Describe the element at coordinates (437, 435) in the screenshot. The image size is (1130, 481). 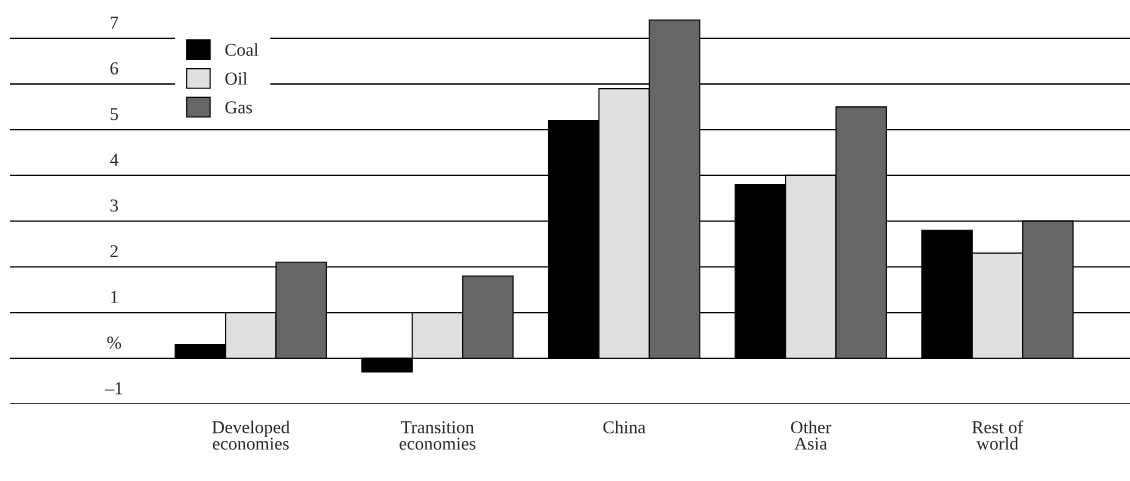
I see `x-tick-label: Transition economies` at that location.